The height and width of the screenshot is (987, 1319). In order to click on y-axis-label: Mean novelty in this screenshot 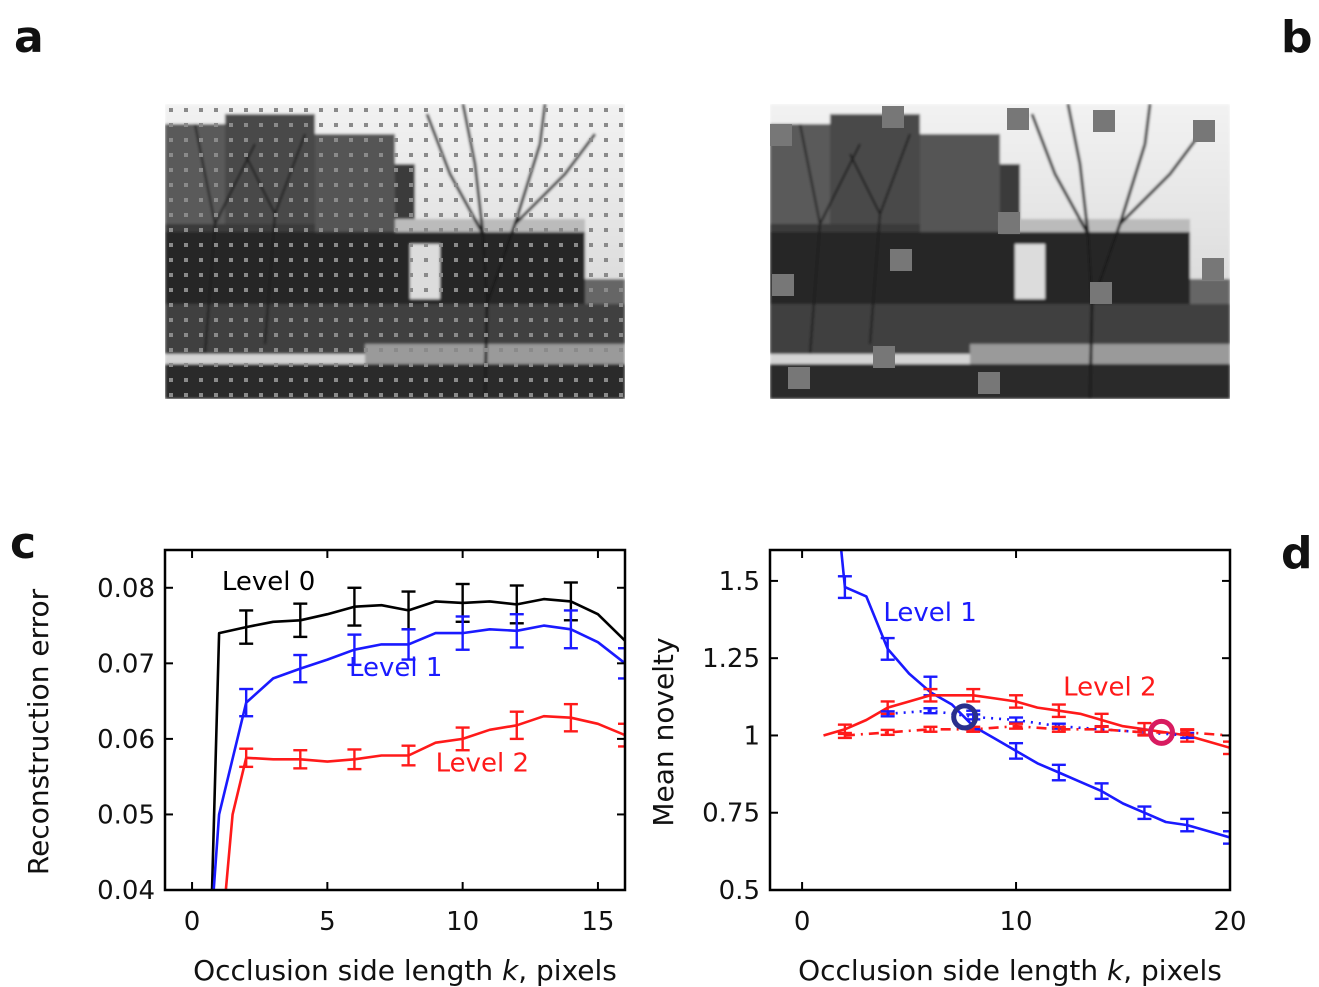, I will do `click(663, 731)`.